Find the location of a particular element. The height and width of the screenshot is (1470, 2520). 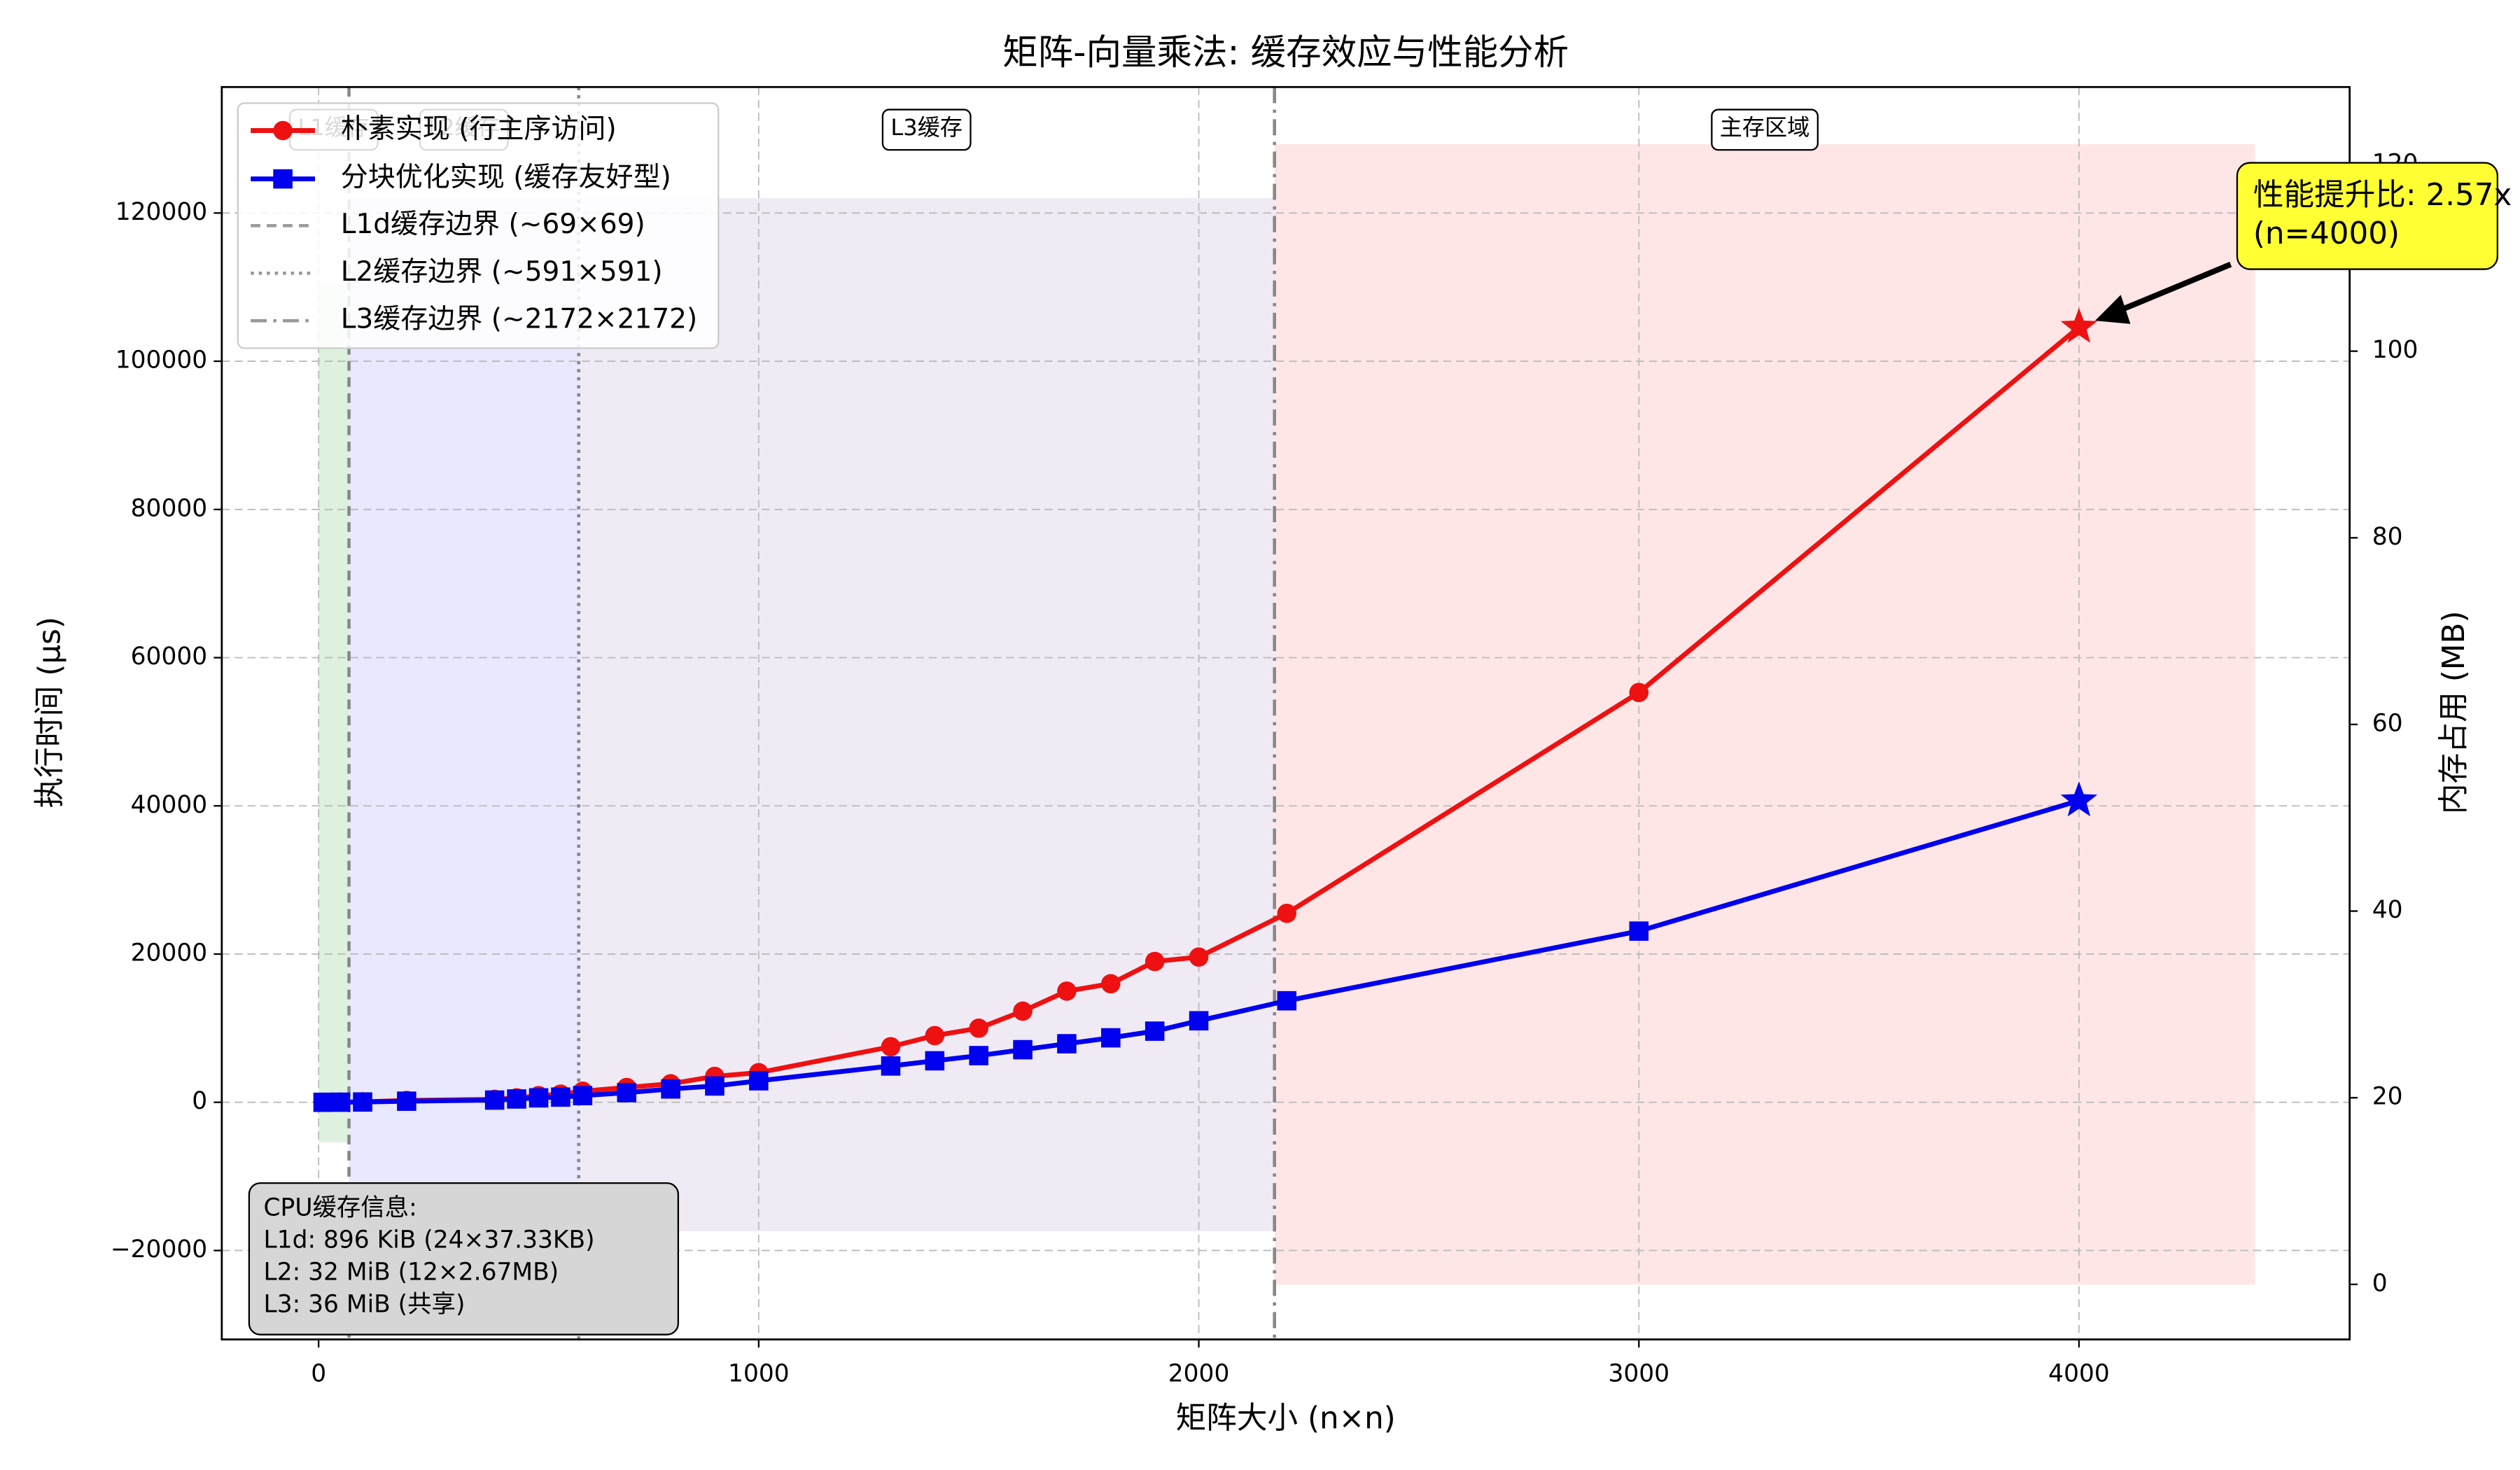

y-tick-label: 120000 is located at coordinates (161, 212).